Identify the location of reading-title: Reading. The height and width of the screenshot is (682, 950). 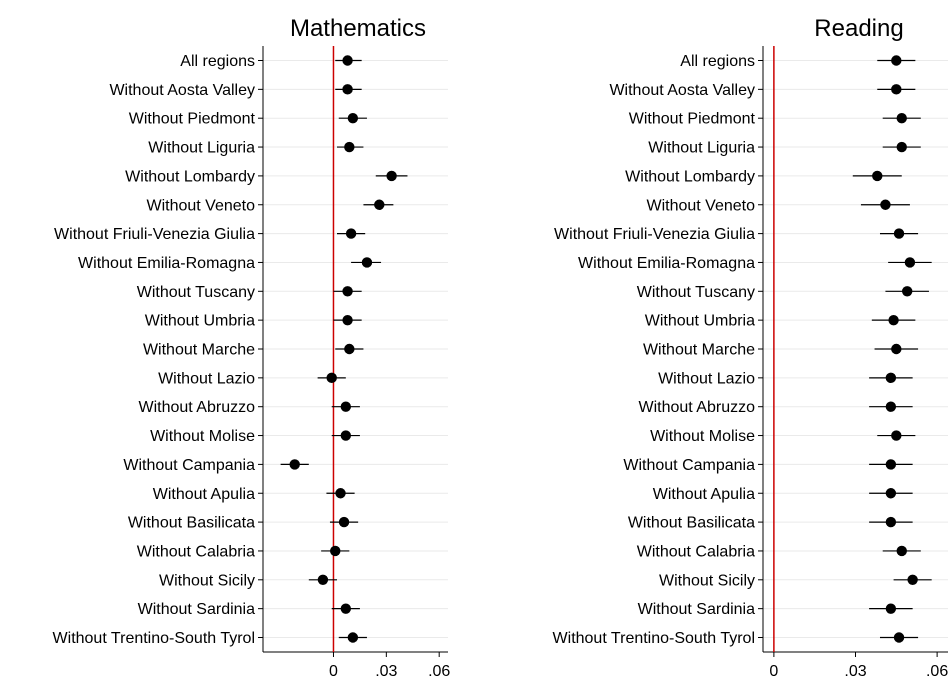
(858, 28).